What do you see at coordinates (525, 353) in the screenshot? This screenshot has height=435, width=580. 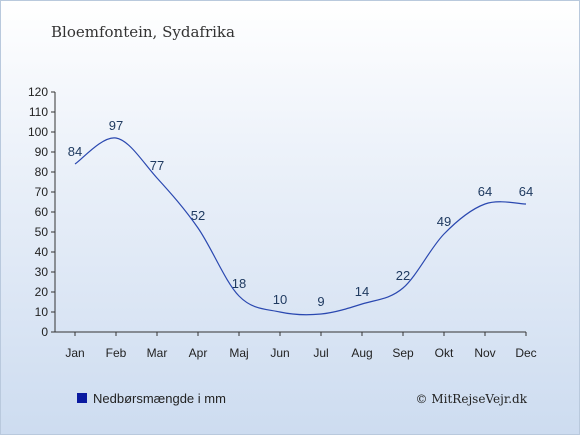 I see `x-tick-label: Dec` at bounding box center [525, 353].